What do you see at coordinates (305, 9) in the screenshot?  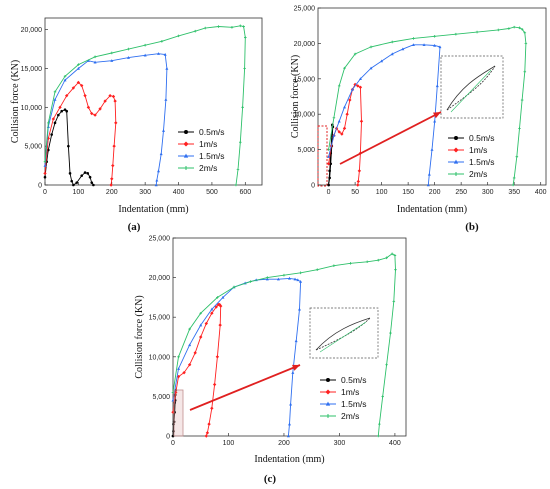 I see `y-tick-label: 25,000` at bounding box center [305, 9].